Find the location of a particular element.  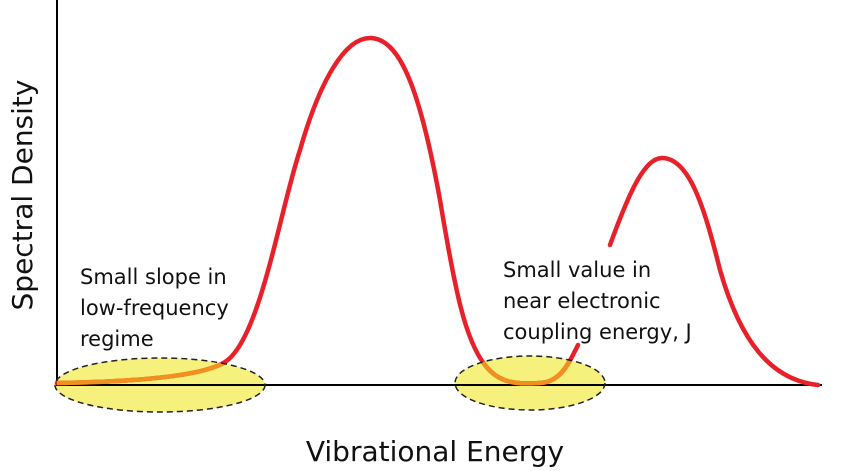

annotation-line: regime is located at coordinates (117, 339).